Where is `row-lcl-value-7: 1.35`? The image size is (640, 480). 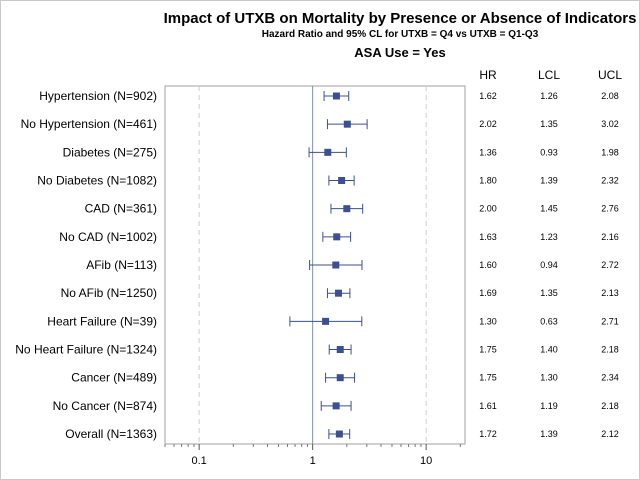 row-lcl-value-7: 1.35 is located at coordinates (549, 293).